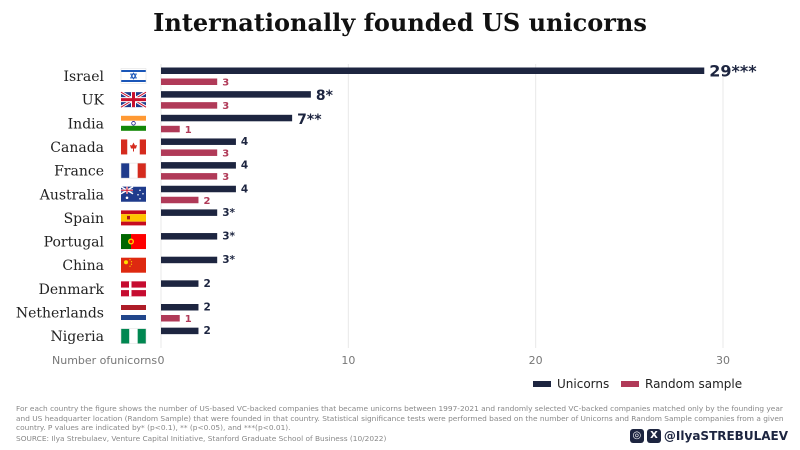  Describe the element at coordinates (78, 337) in the screenshot. I see `category-label: Nigeria` at that location.